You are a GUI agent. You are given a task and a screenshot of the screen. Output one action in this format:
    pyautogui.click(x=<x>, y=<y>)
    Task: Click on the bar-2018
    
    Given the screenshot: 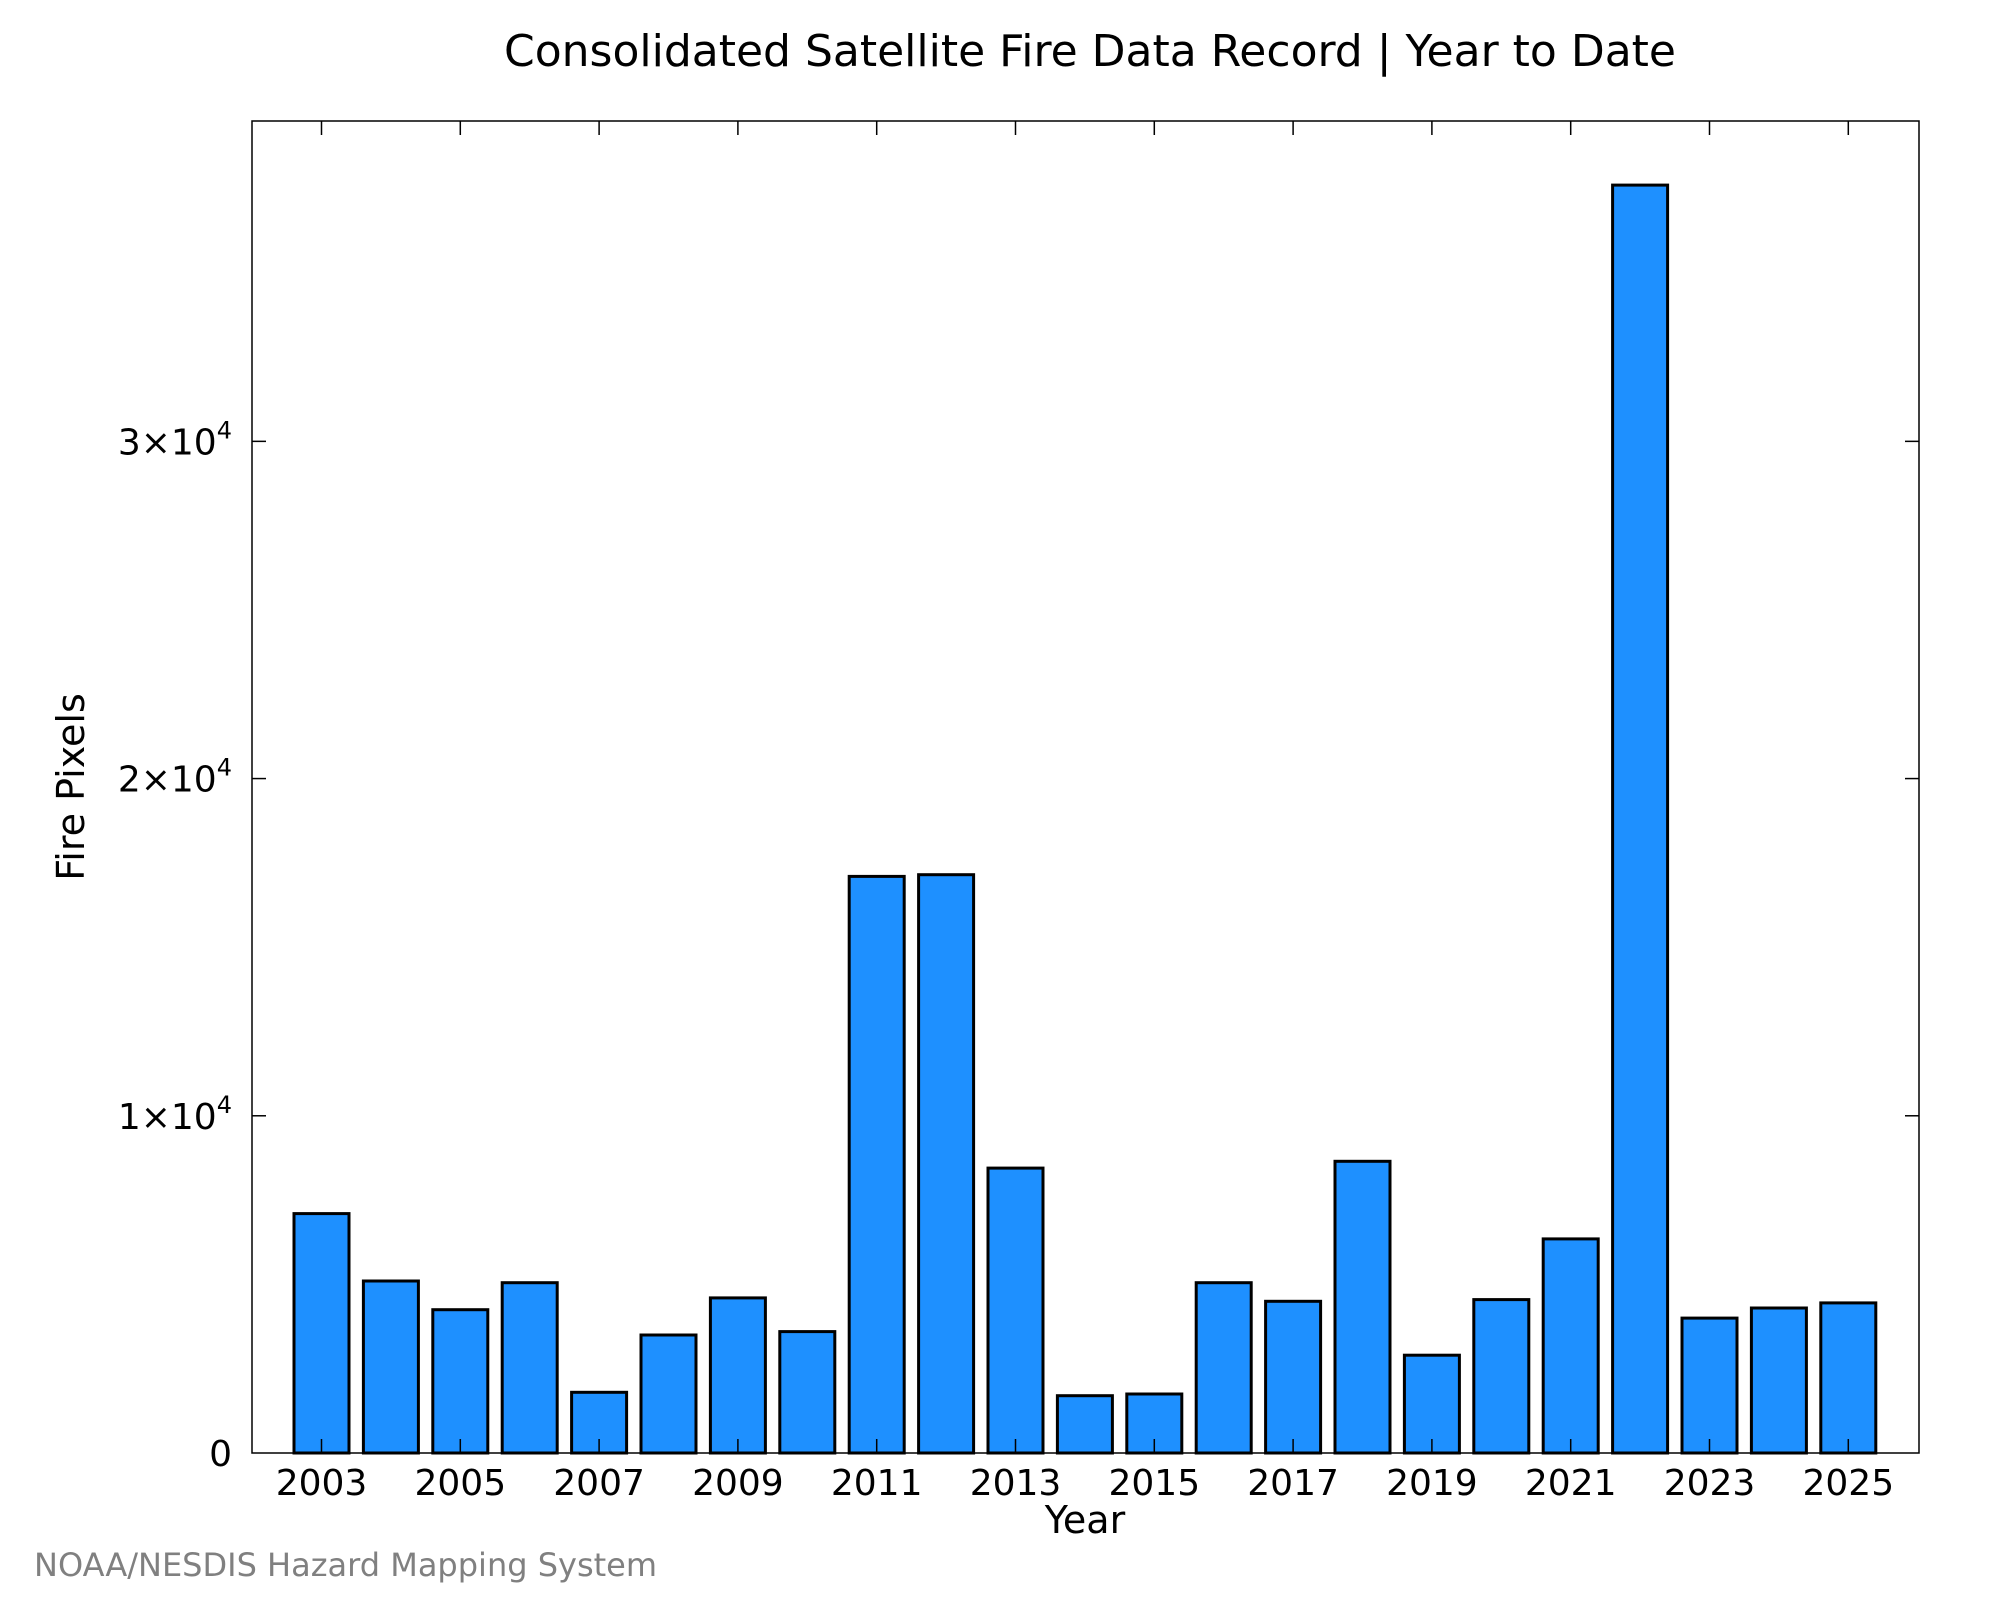 What is the action you would take?
    pyautogui.click(x=1362, y=1307)
    